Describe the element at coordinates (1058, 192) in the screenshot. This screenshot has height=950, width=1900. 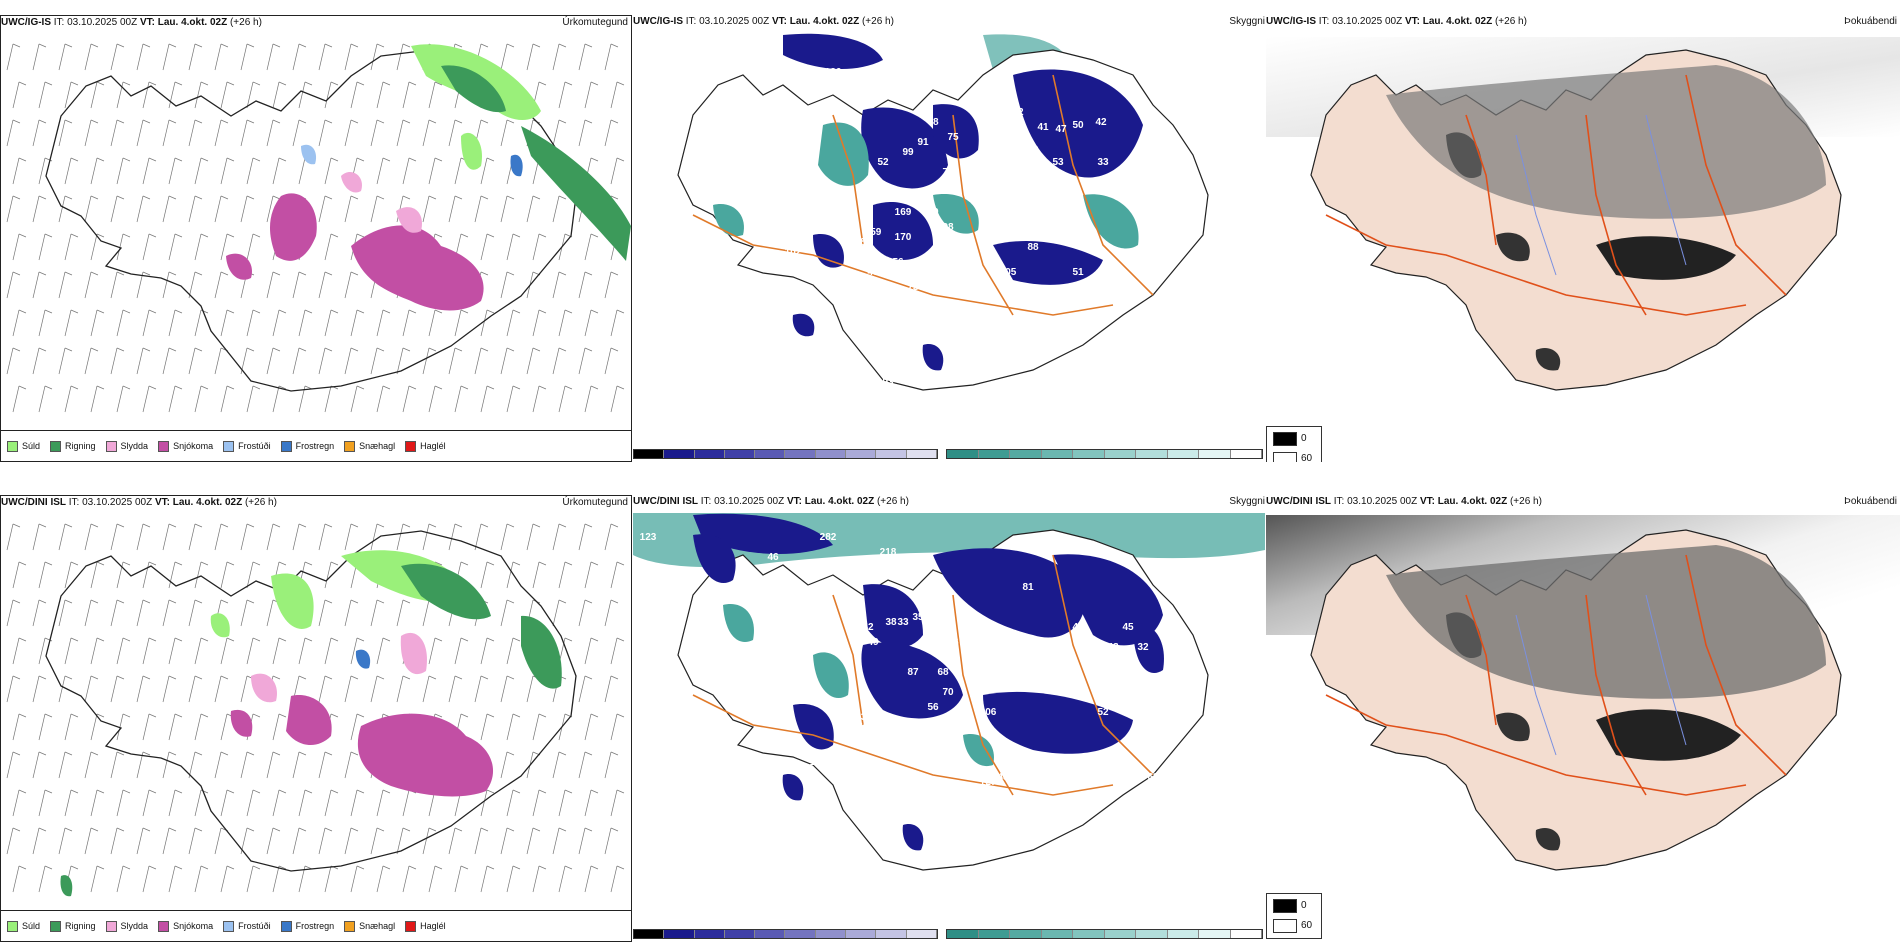
I see `cloud-base-value: 46` at that location.